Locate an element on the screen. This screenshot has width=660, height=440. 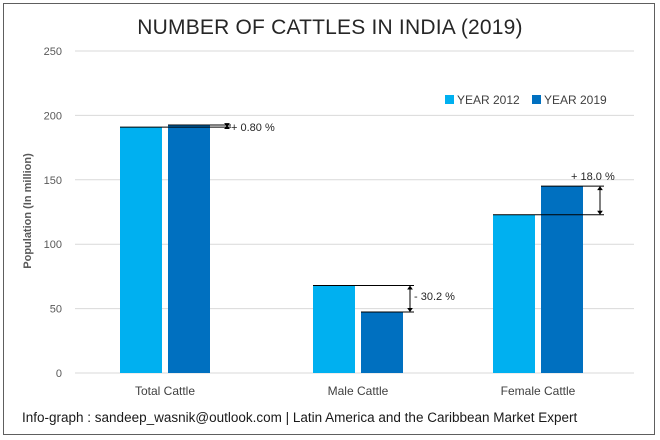
legend-label: YEAR 2019 is located at coordinates (575, 100).